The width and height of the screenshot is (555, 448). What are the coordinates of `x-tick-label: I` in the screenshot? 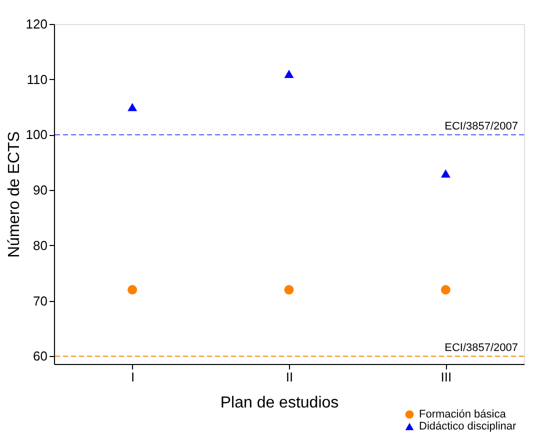 It's located at (133, 377).